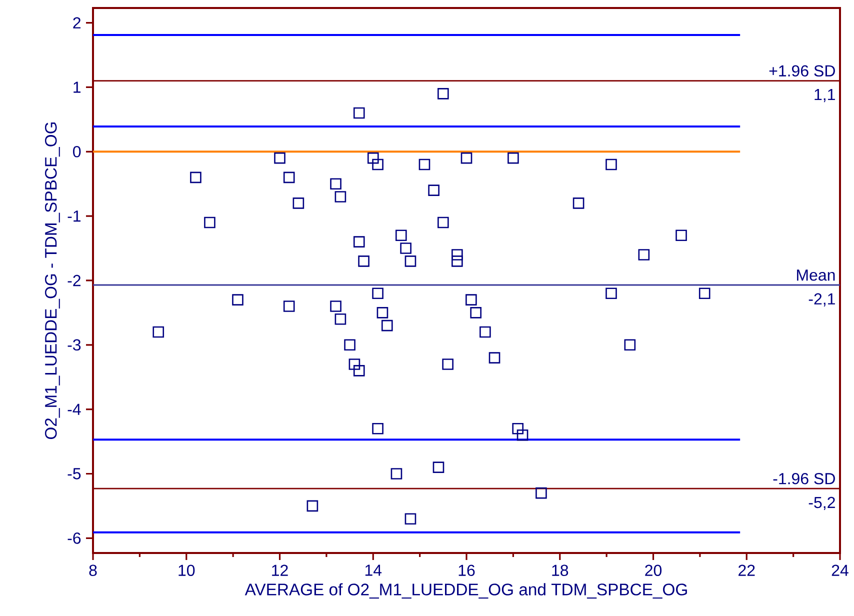  I want to click on ref-line-label: -1.96 SD, so click(804, 478).